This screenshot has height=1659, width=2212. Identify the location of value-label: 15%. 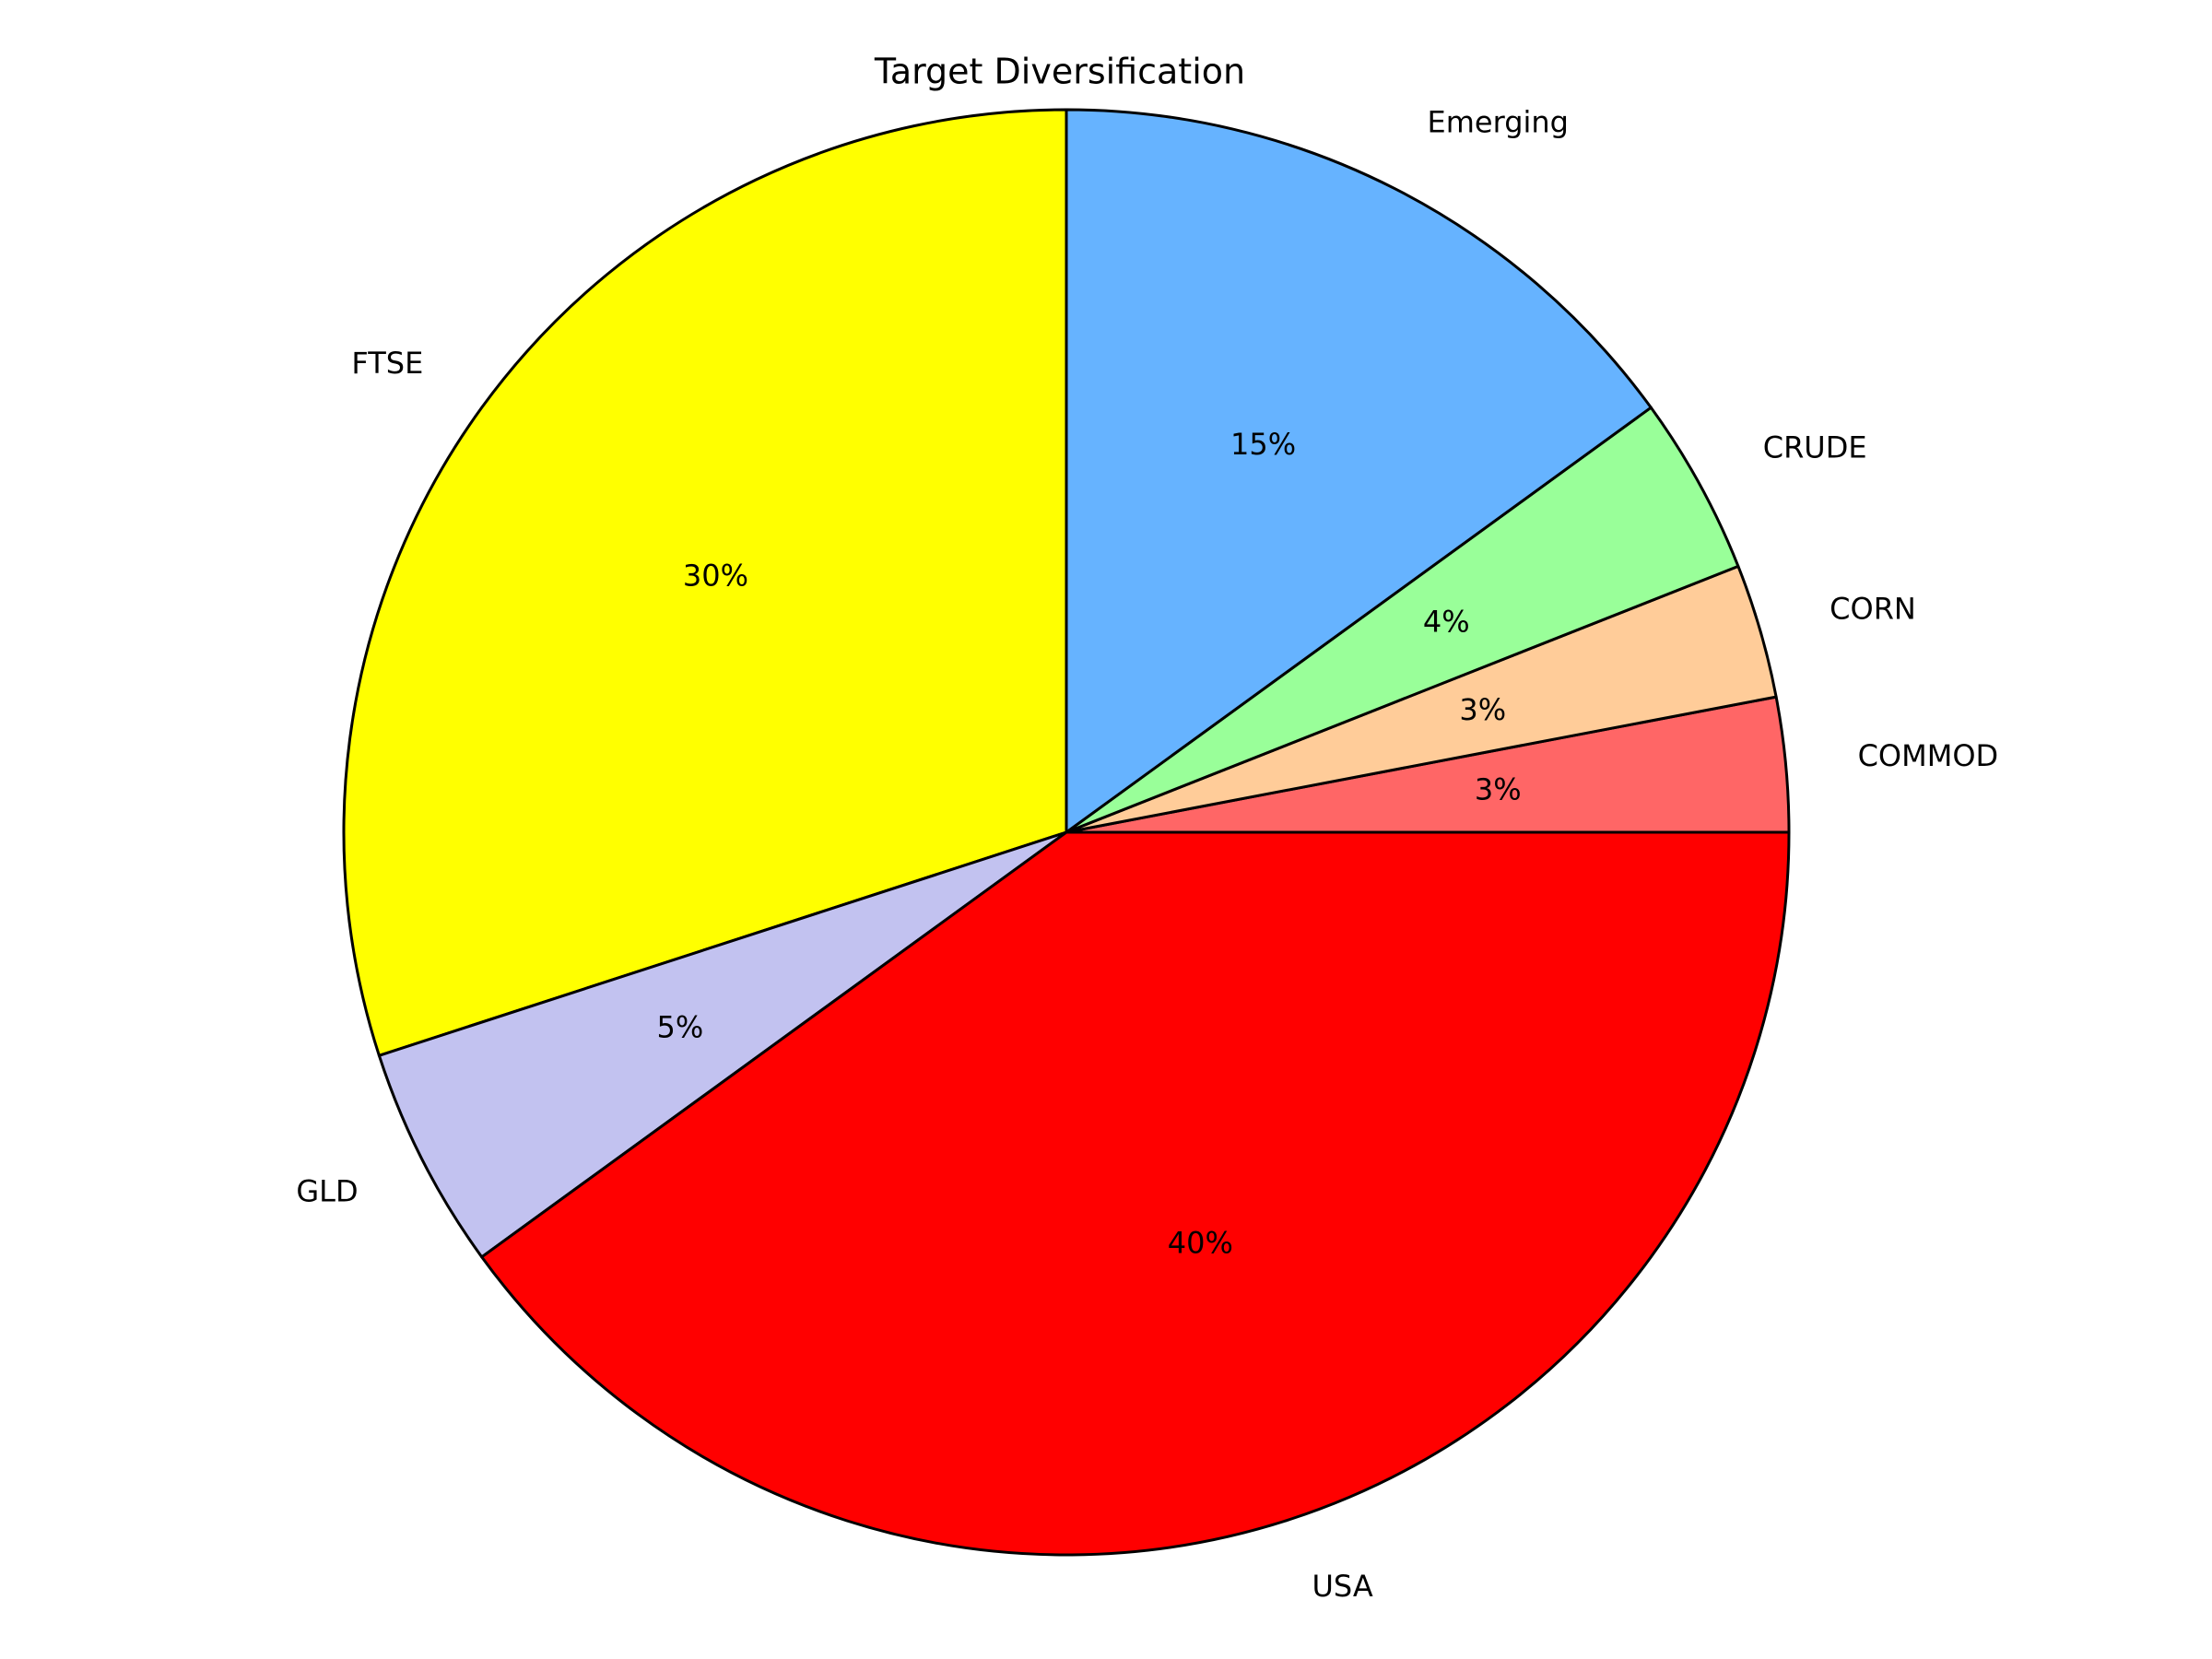
(1263, 444).